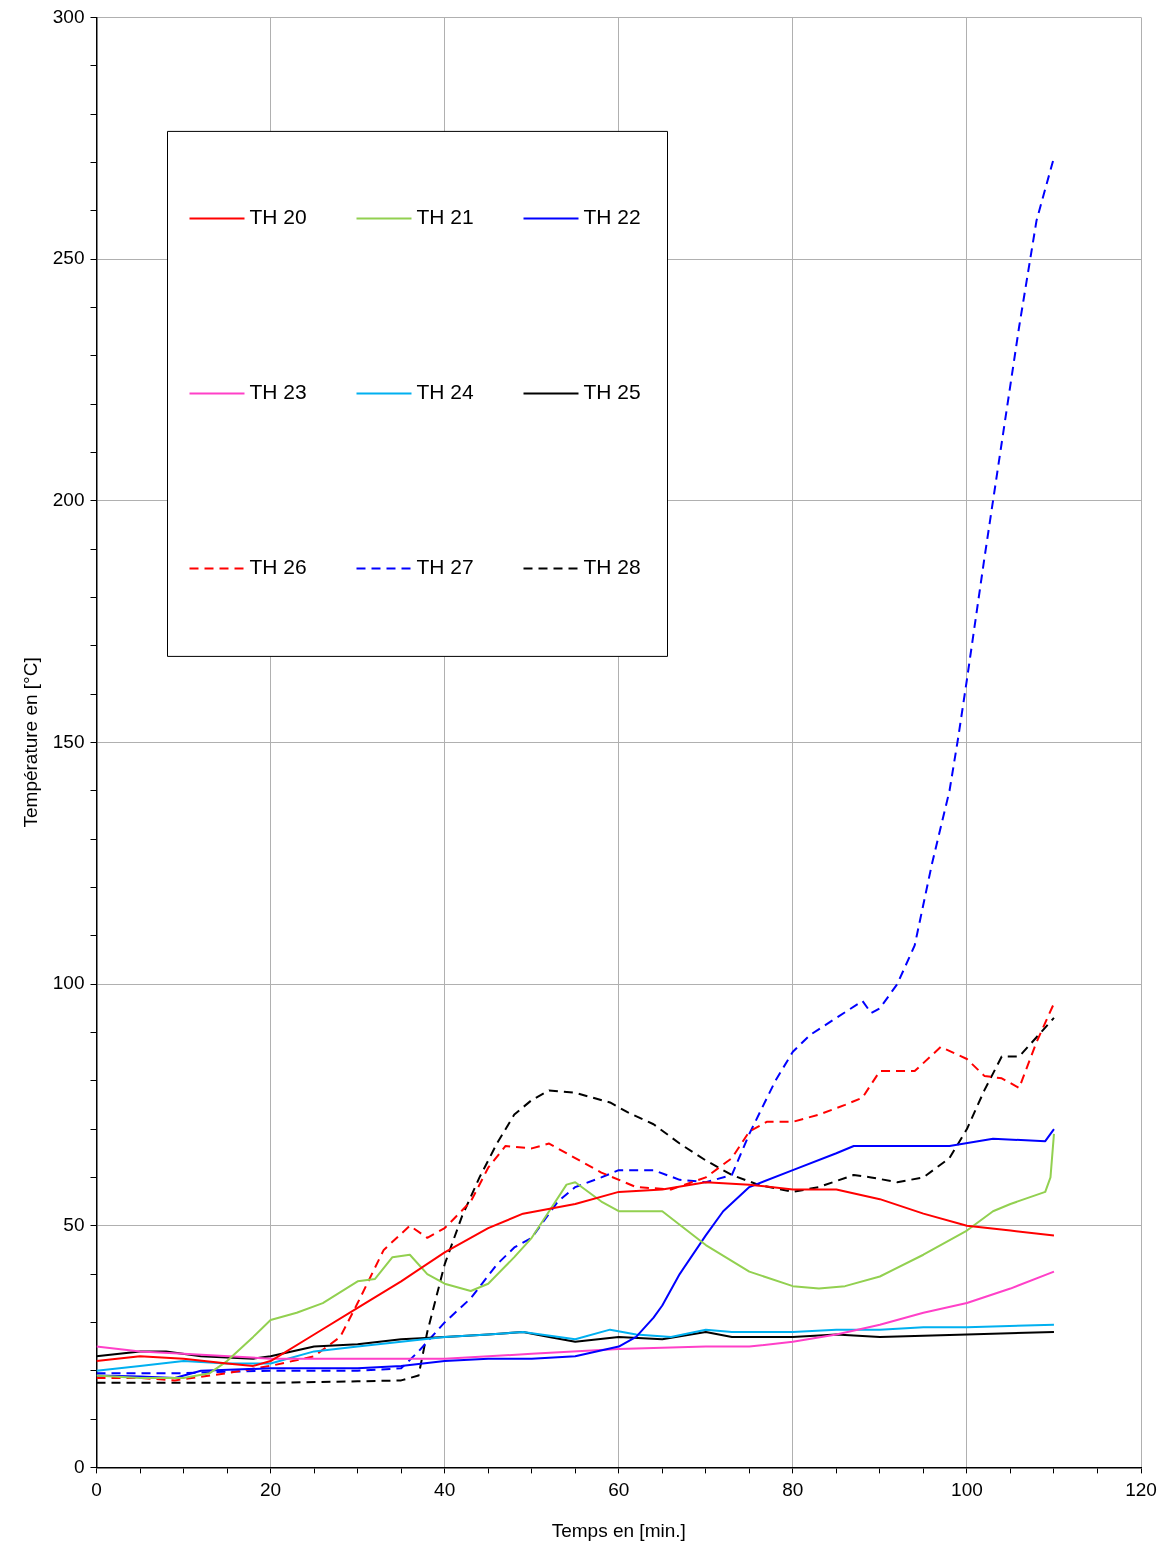 The width and height of the screenshot is (1167, 1551). Describe the element at coordinates (278, 567) in the screenshot. I see `legend-label: TH 26` at that location.